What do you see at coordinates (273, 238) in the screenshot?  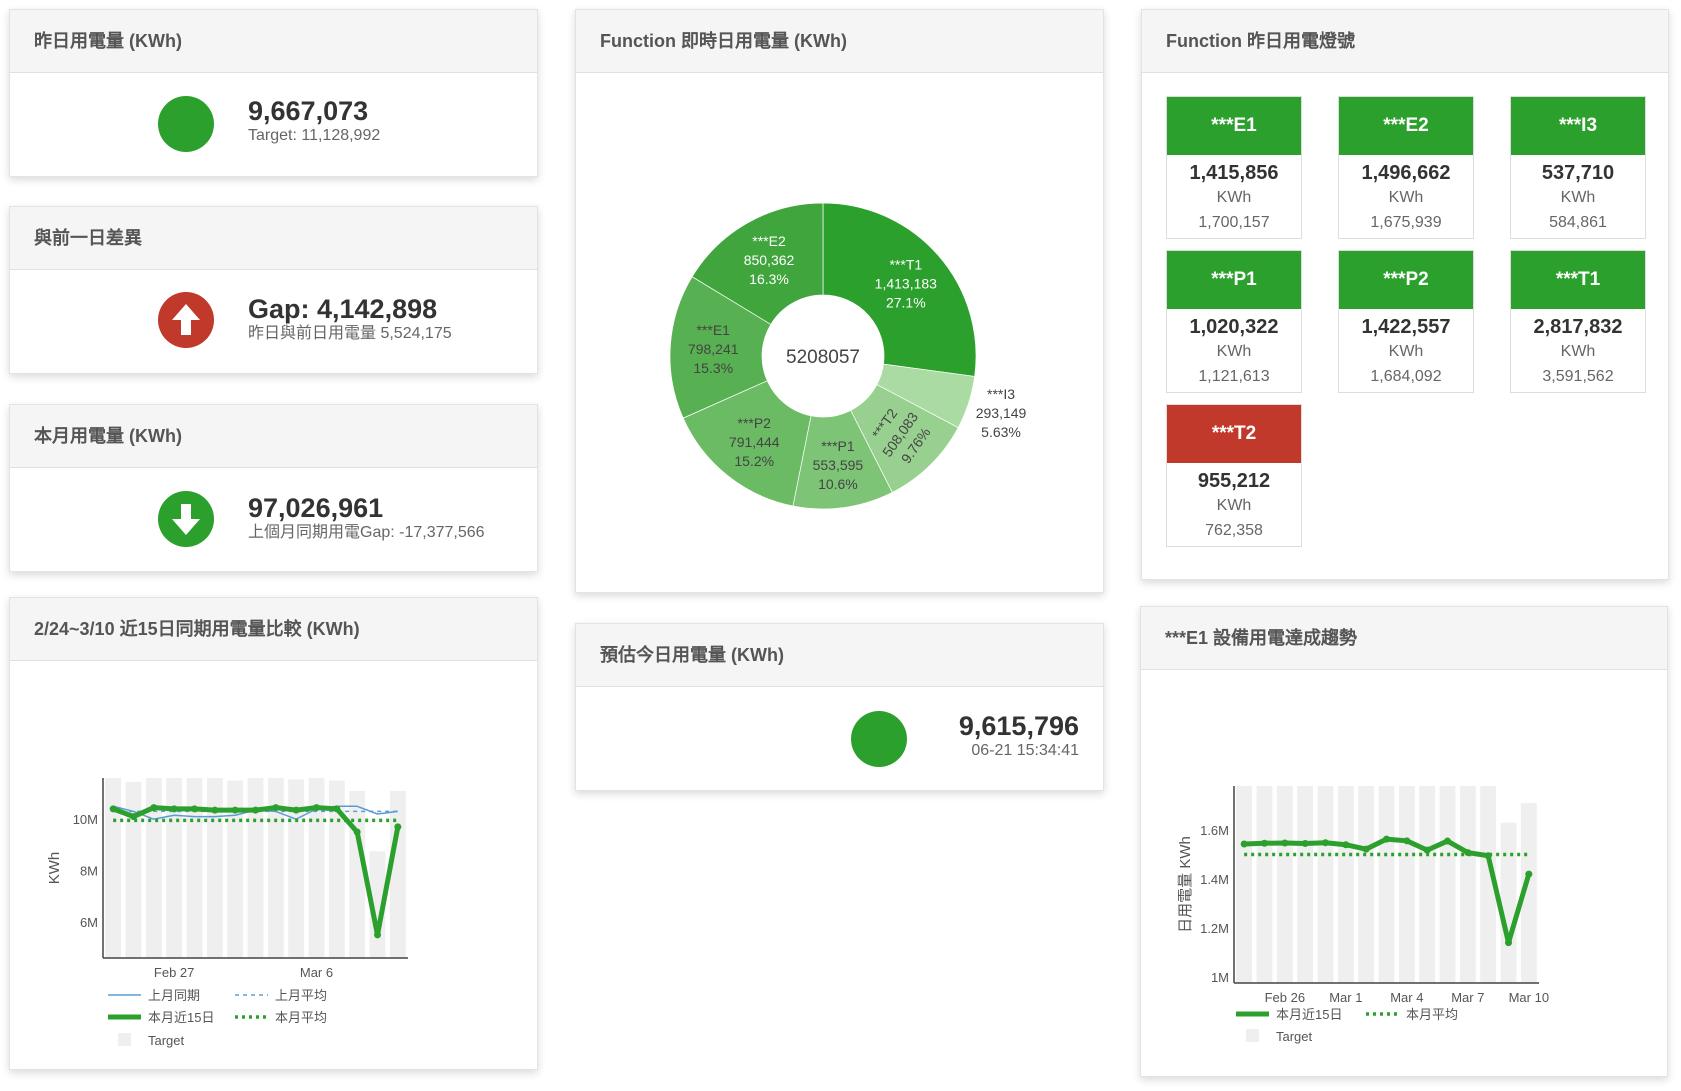 I see `card-title: 與前一日差異` at bounding box center [273, 238].